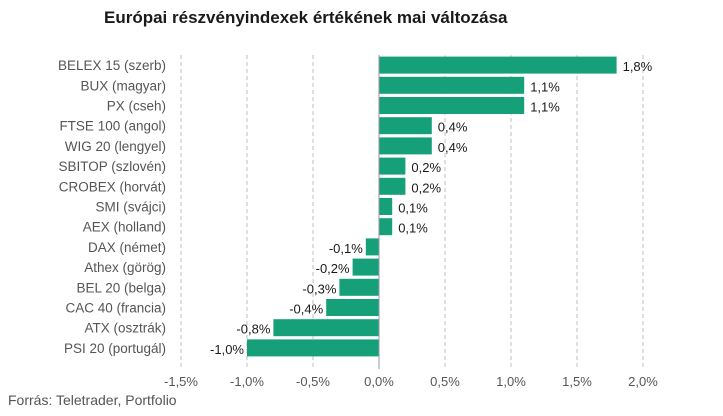  I want to click on category-label: PX (cseh), so click(136, 106).